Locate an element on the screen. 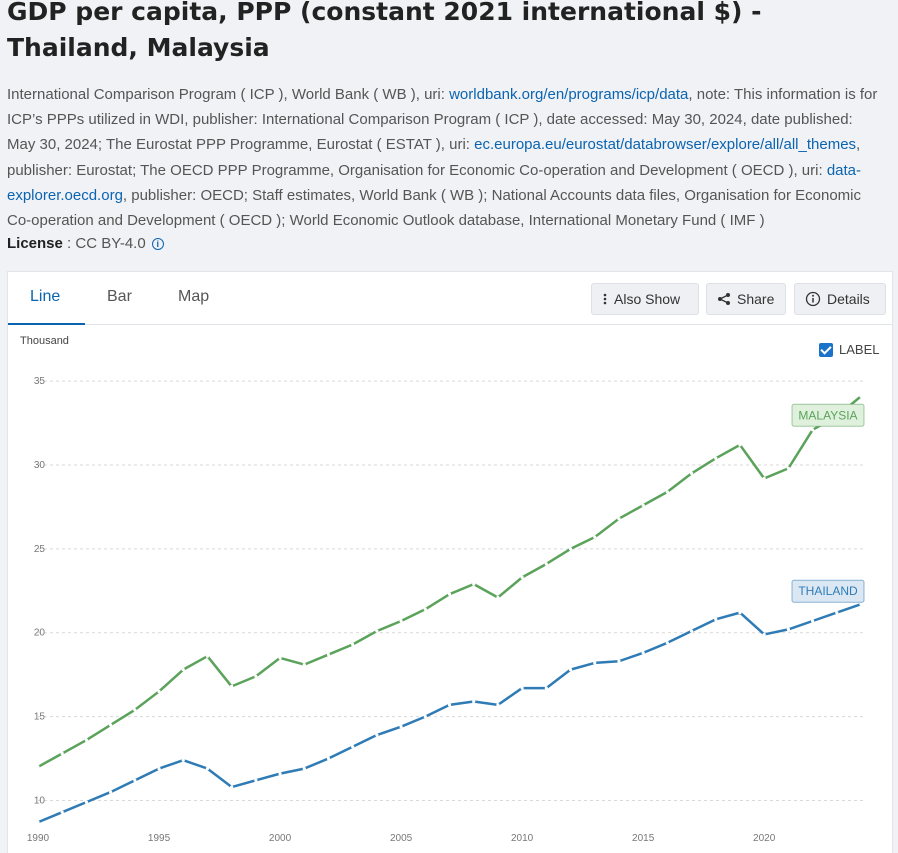 The height and width of the screenshot is (853, 898). share-icon is located at coordinates (724, 299).